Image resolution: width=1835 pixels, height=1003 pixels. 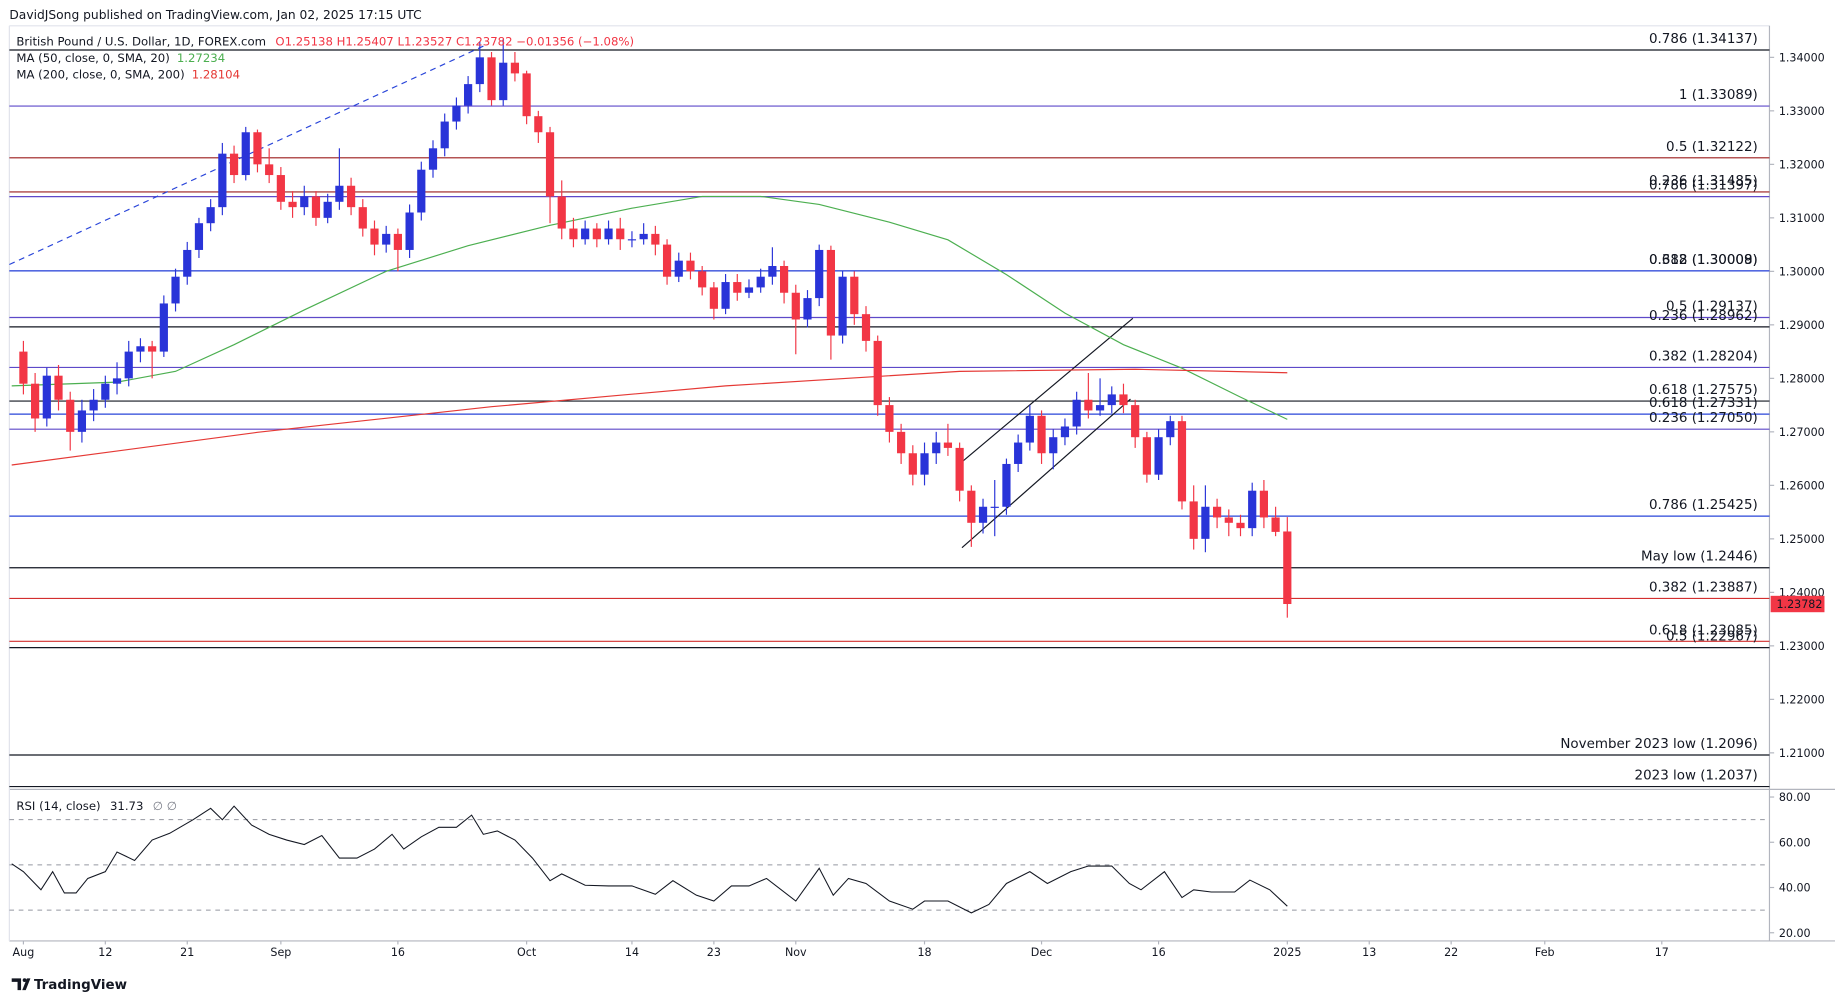 I want to click on level-label: 0.236 (1.28962), so click(x=1703, y=316).